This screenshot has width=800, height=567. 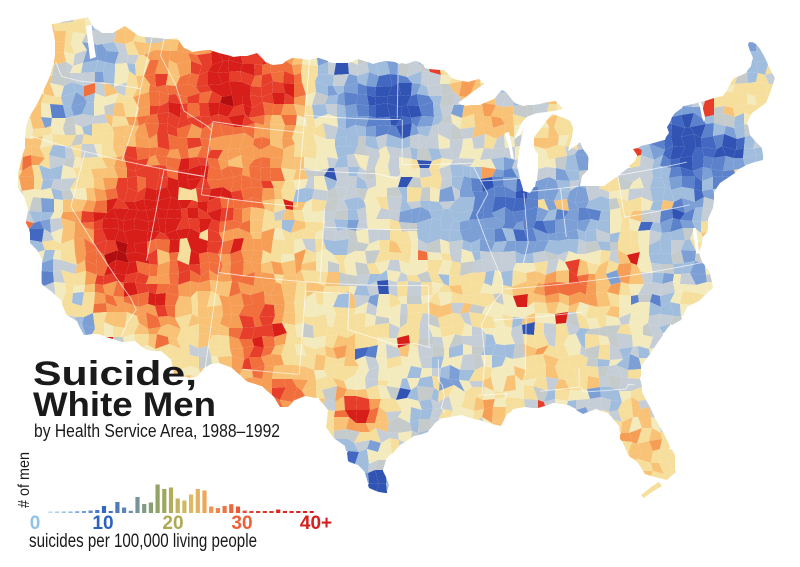 What do you see at coordinates (24, 482) in the screenshot?
I see `svg-text: # of men` at bounding box center [24, 482].